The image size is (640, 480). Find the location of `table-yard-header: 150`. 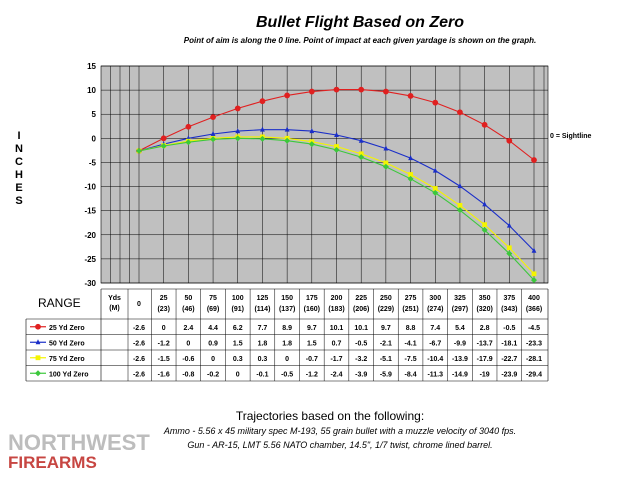

table-yard-header: 150 is located at coordinates (287, 298).